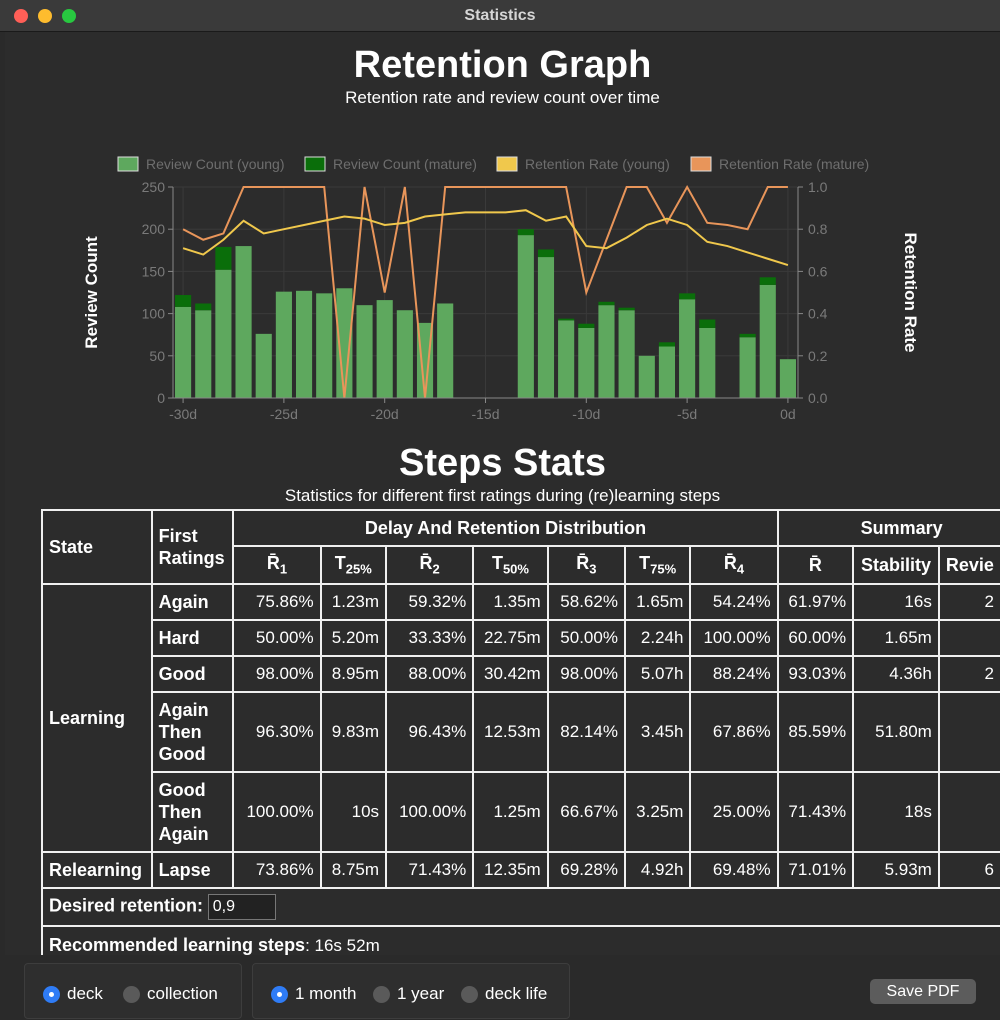  Describe the element at coordinates (313, 994) in the screenshot. I see `range-1-month-radio: 1 month` at that location.